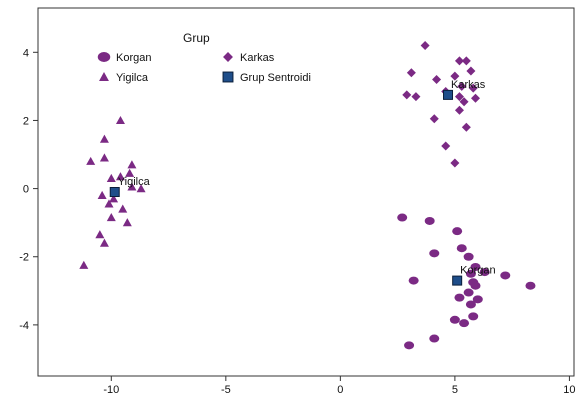 Image resolution: width=582 pixels, height=410 pixels. What do you see at coordinates (26, 121) in the screenshot?
I see `y-tick-label: 2` at bounding box center [26, 121].